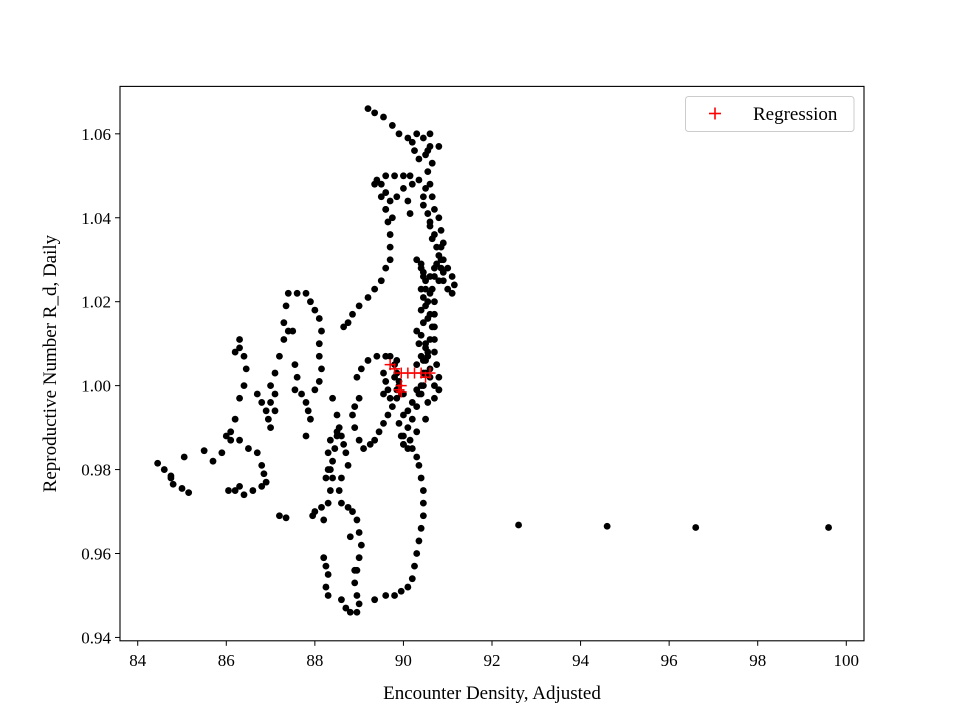 This screenshot has height=720, width=960. Describe the element at coordinates (96, 302) in the screenshot. I see `y-tick-label: 1.02` at that location.